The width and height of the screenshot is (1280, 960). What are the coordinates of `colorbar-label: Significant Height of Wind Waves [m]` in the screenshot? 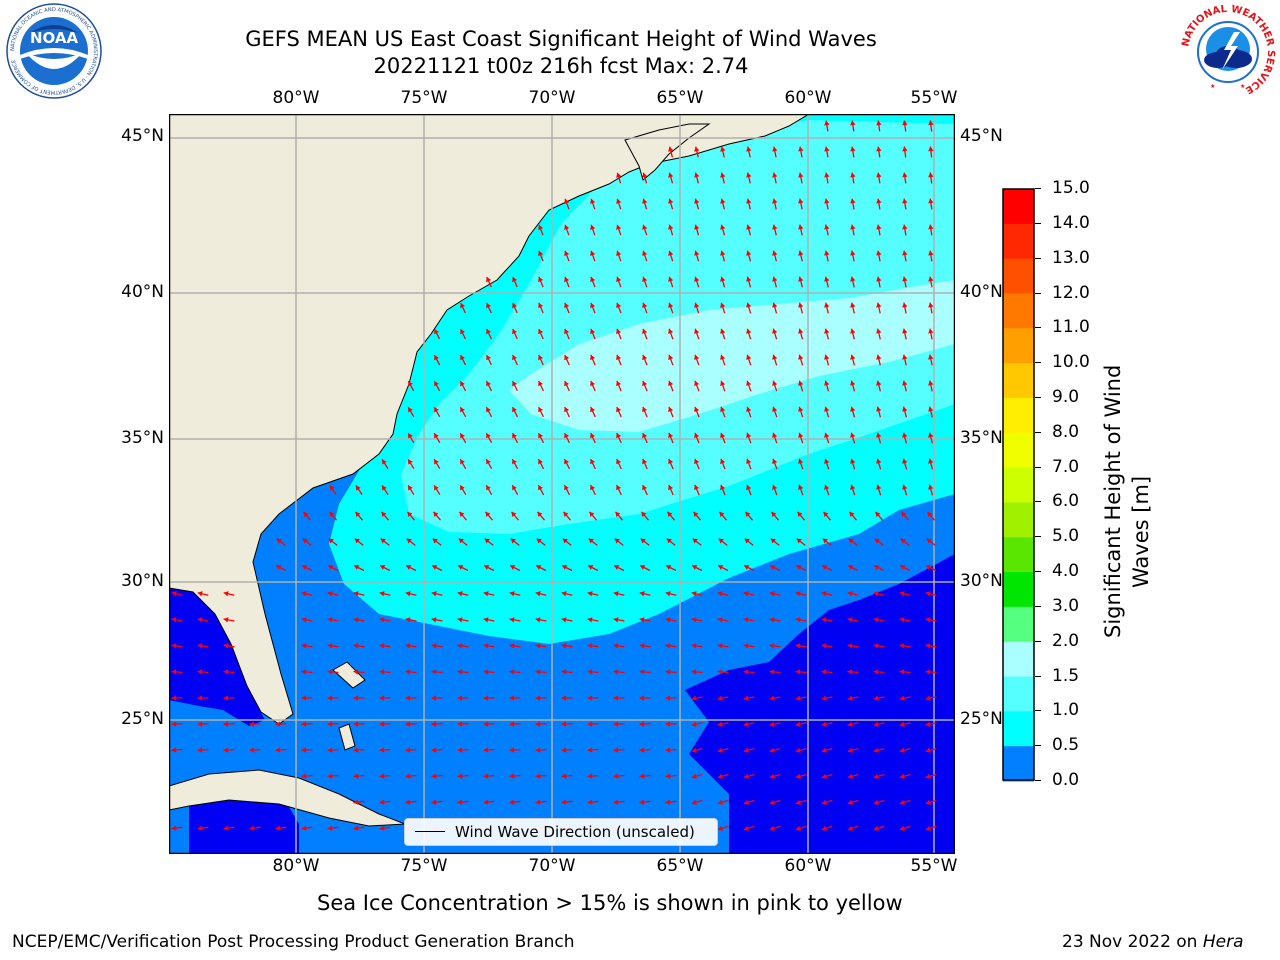 It's located at (1130, 490).